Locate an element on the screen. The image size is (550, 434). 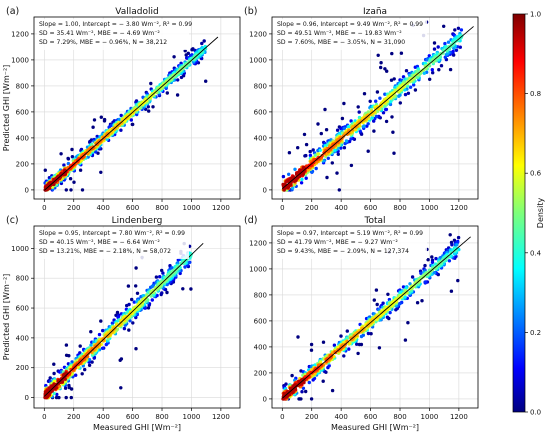
stats-line: SD = 7.60%, MBE = − 3.05%, N = 31,090 is located at coordinates (341, 42).